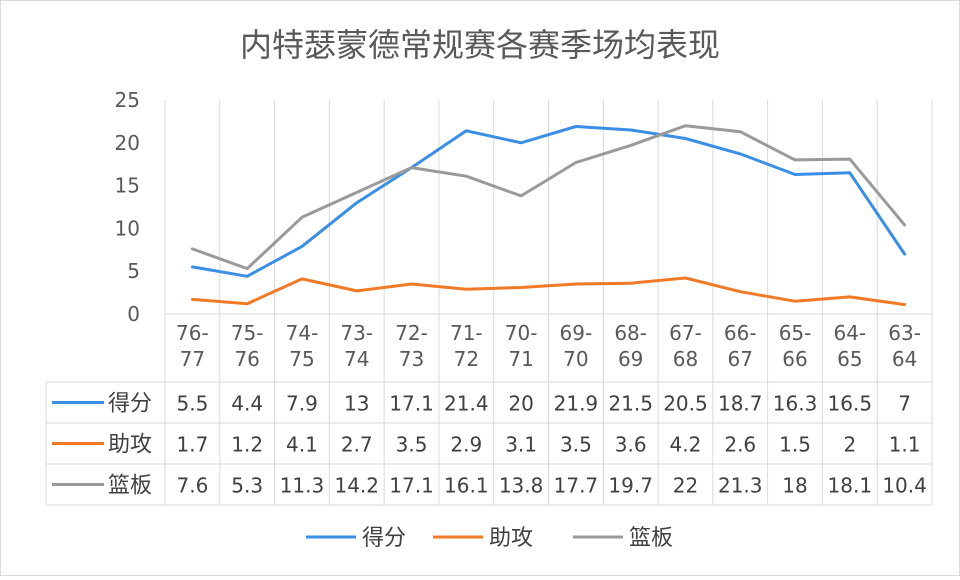 The image size is (960, 580). I want to click on table-cell: 7.9, so click(302, 404).